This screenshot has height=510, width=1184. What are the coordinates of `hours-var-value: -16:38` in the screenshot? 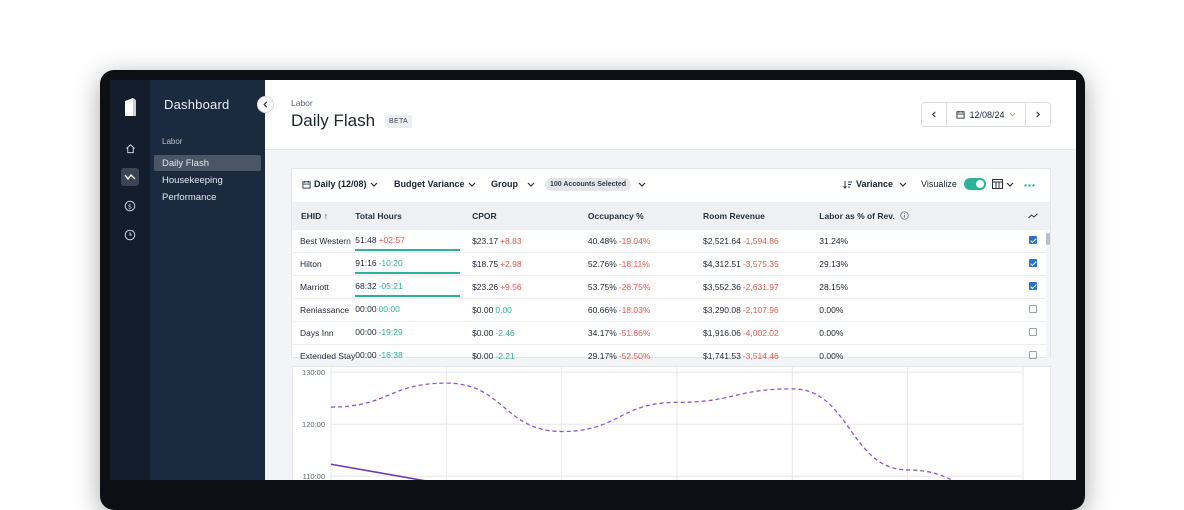 It's located at (390, 355).